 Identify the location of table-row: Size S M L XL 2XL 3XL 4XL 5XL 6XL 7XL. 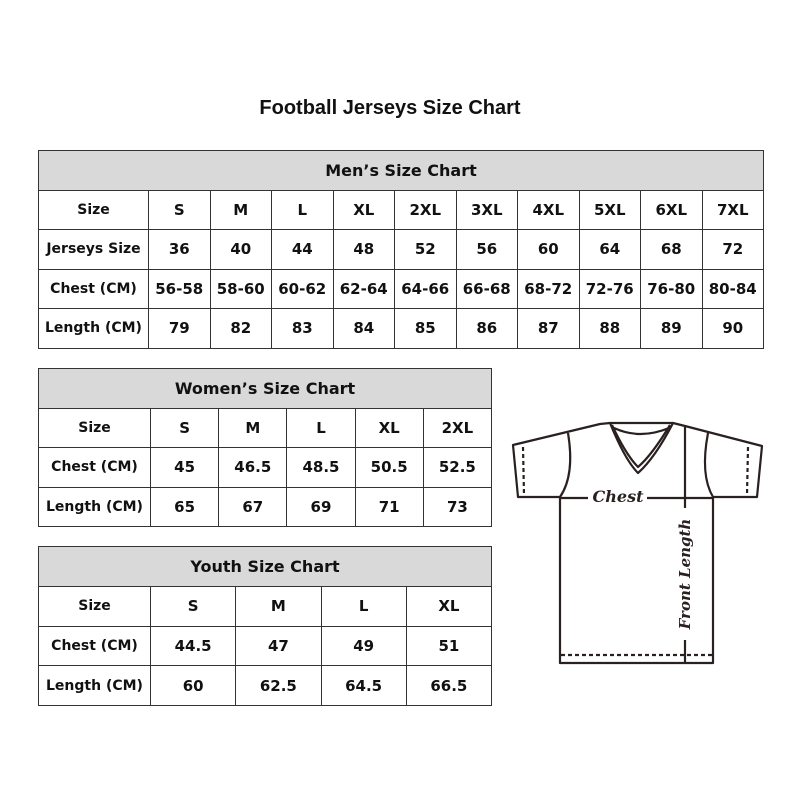
(401, 209).